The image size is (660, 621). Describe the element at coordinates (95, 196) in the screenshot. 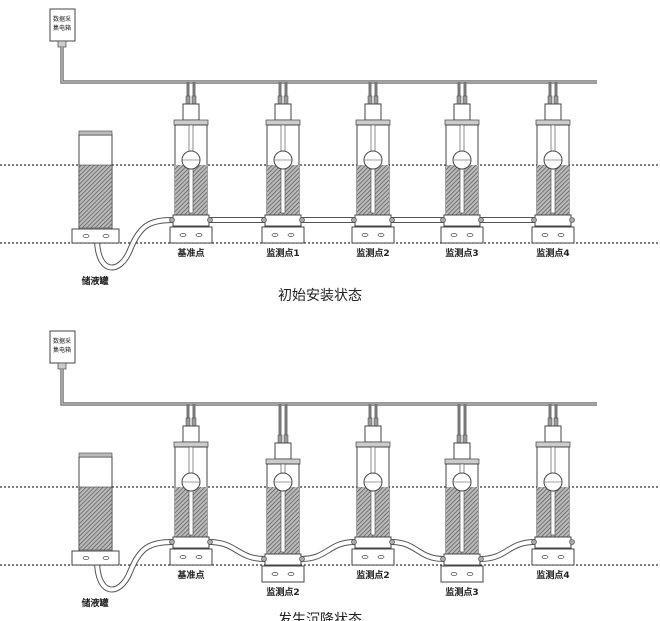

I see `tank-liquid` at that location.